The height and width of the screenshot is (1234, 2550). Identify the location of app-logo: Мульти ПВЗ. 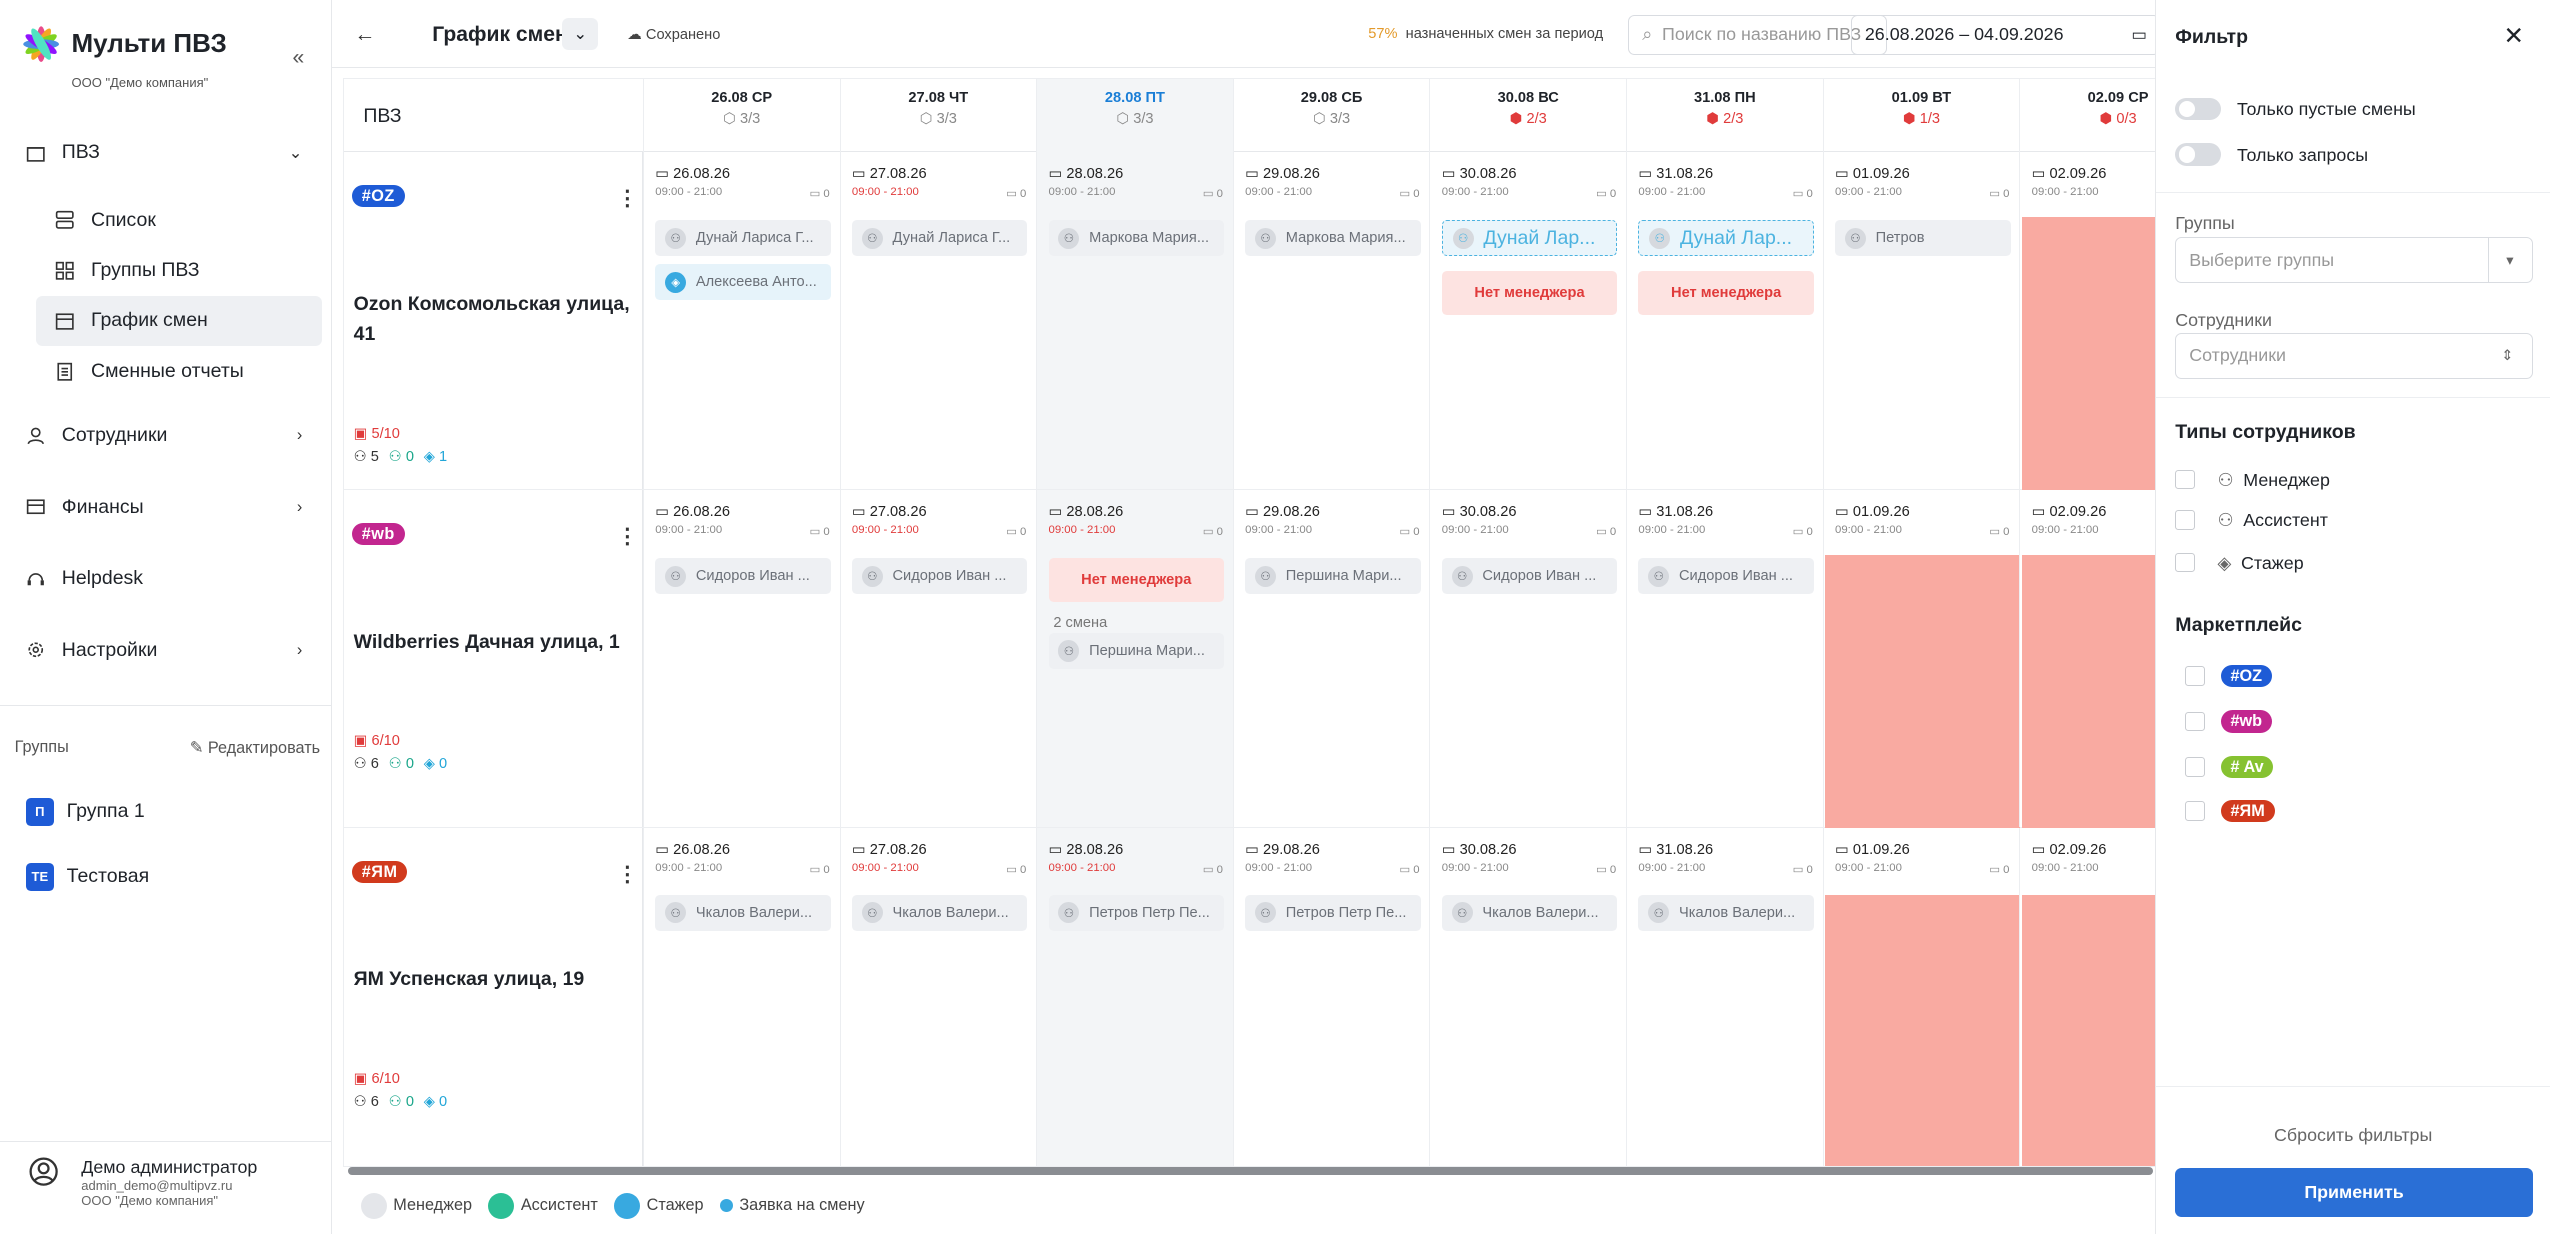
(123, 44).